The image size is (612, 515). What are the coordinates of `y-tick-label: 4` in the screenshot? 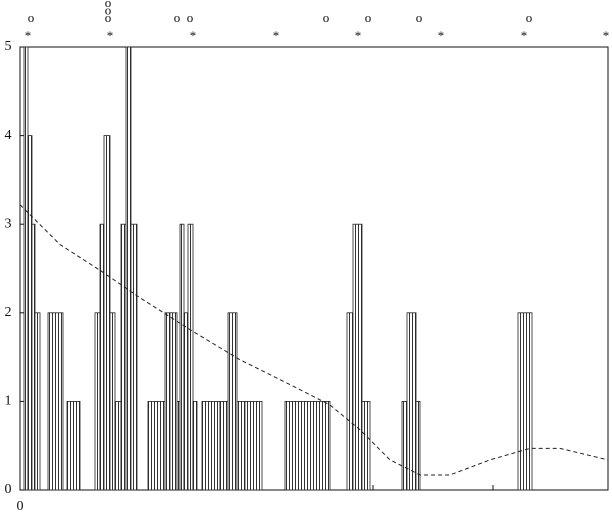 It's located at (8, 135).